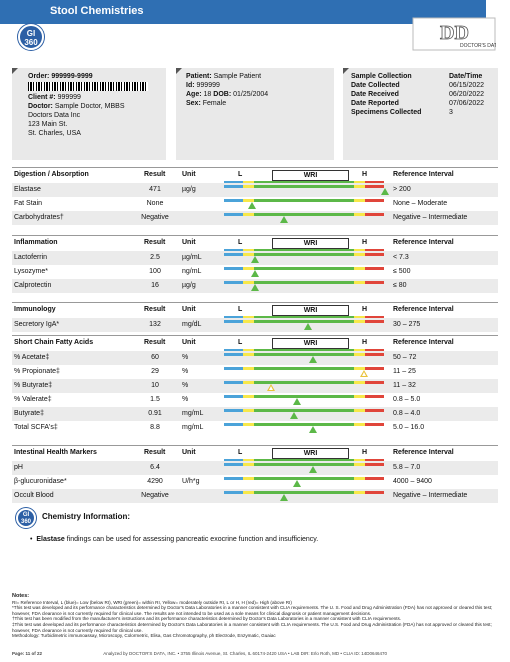 The height and width of the screenshot is (662, 510). I want to click on collection-row-label: Specimens Collected, so click(386, 112).